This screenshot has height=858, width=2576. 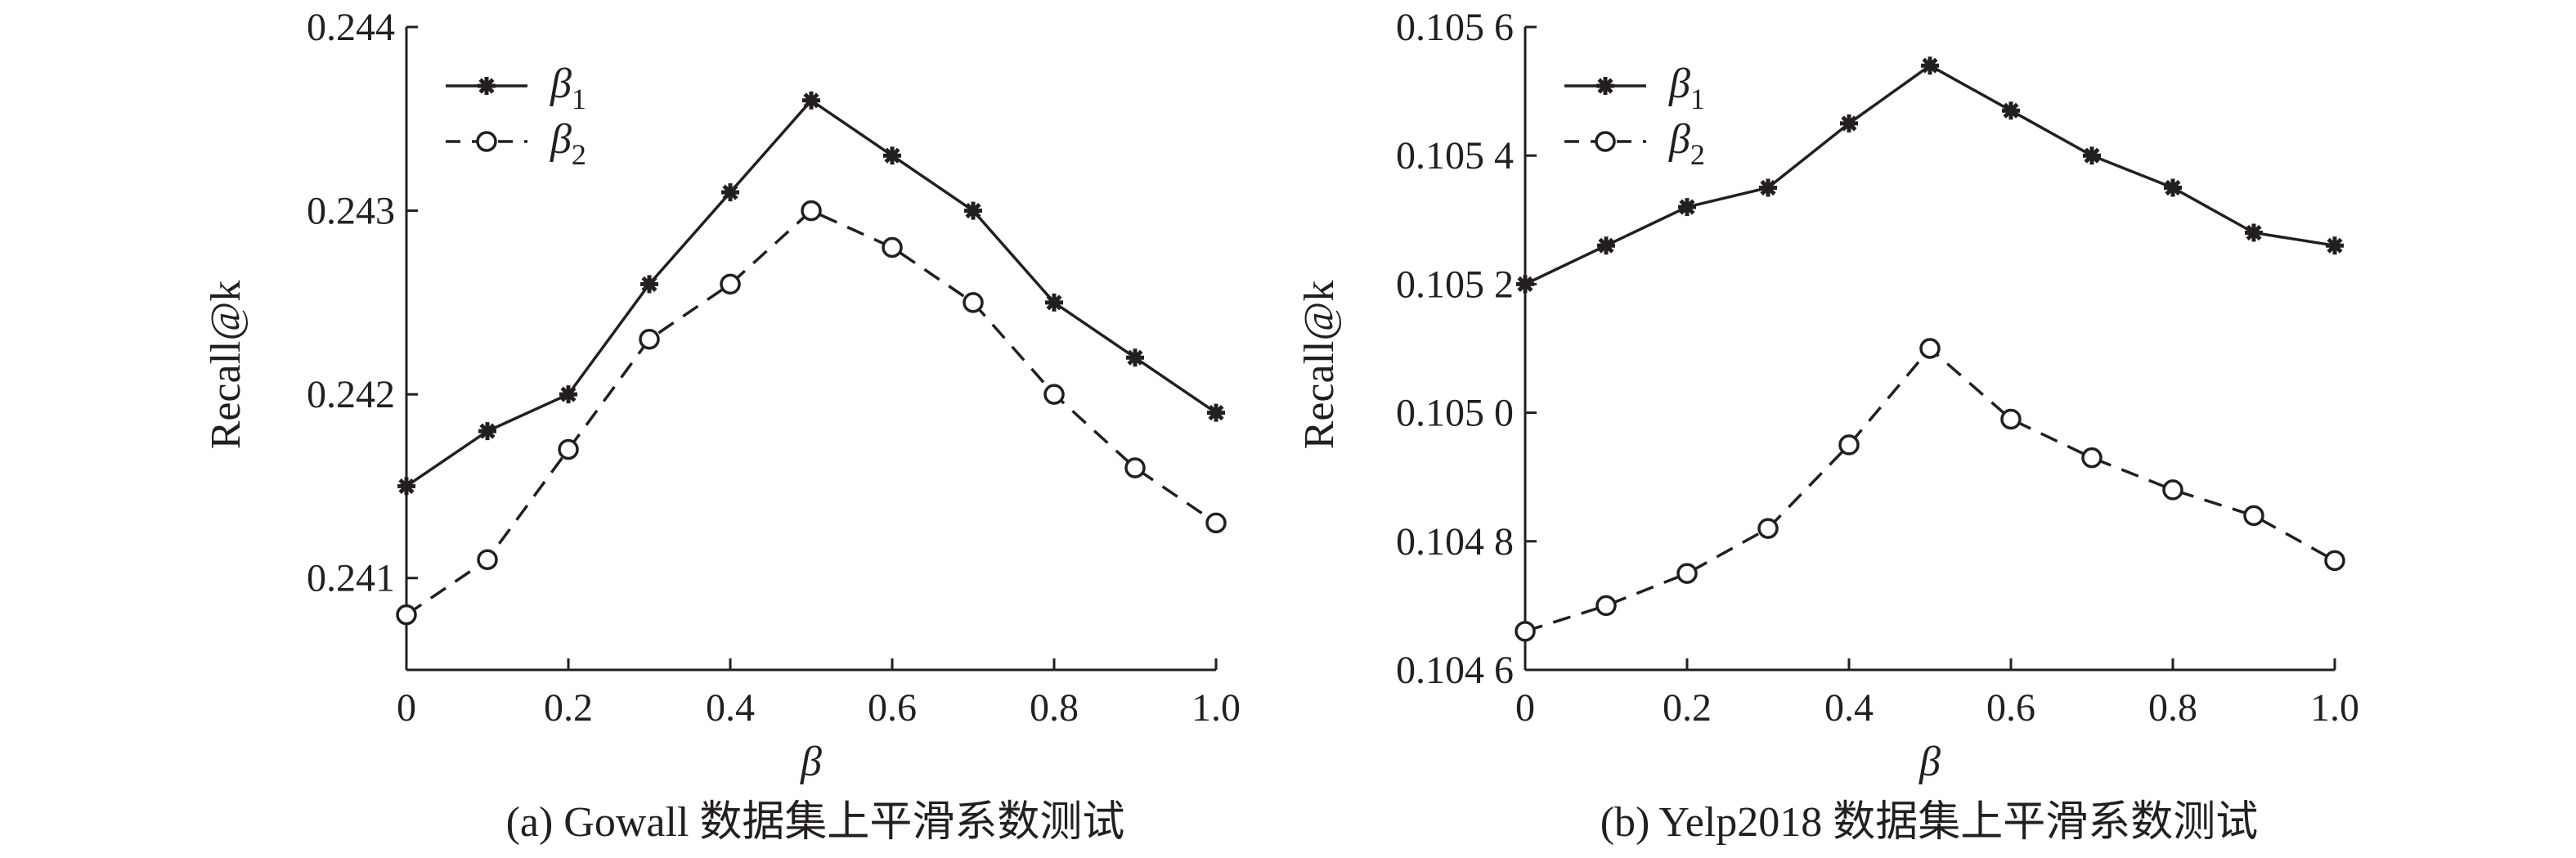 I want to click on y-tick-label: 0.104 6, so click(x=1455, y=670).